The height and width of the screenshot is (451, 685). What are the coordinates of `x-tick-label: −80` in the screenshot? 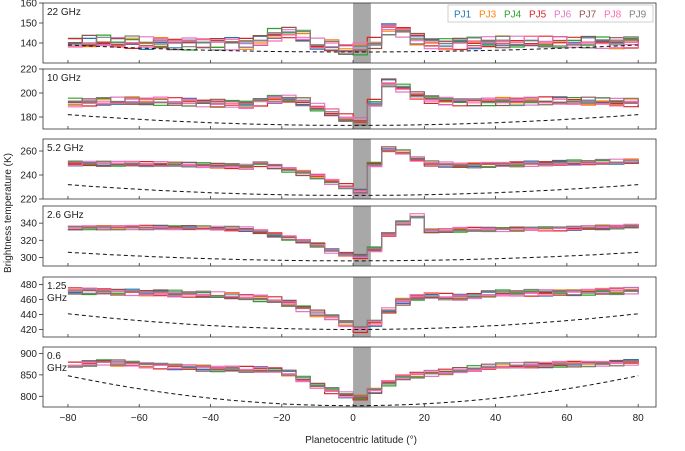 It's located at (67, 418).